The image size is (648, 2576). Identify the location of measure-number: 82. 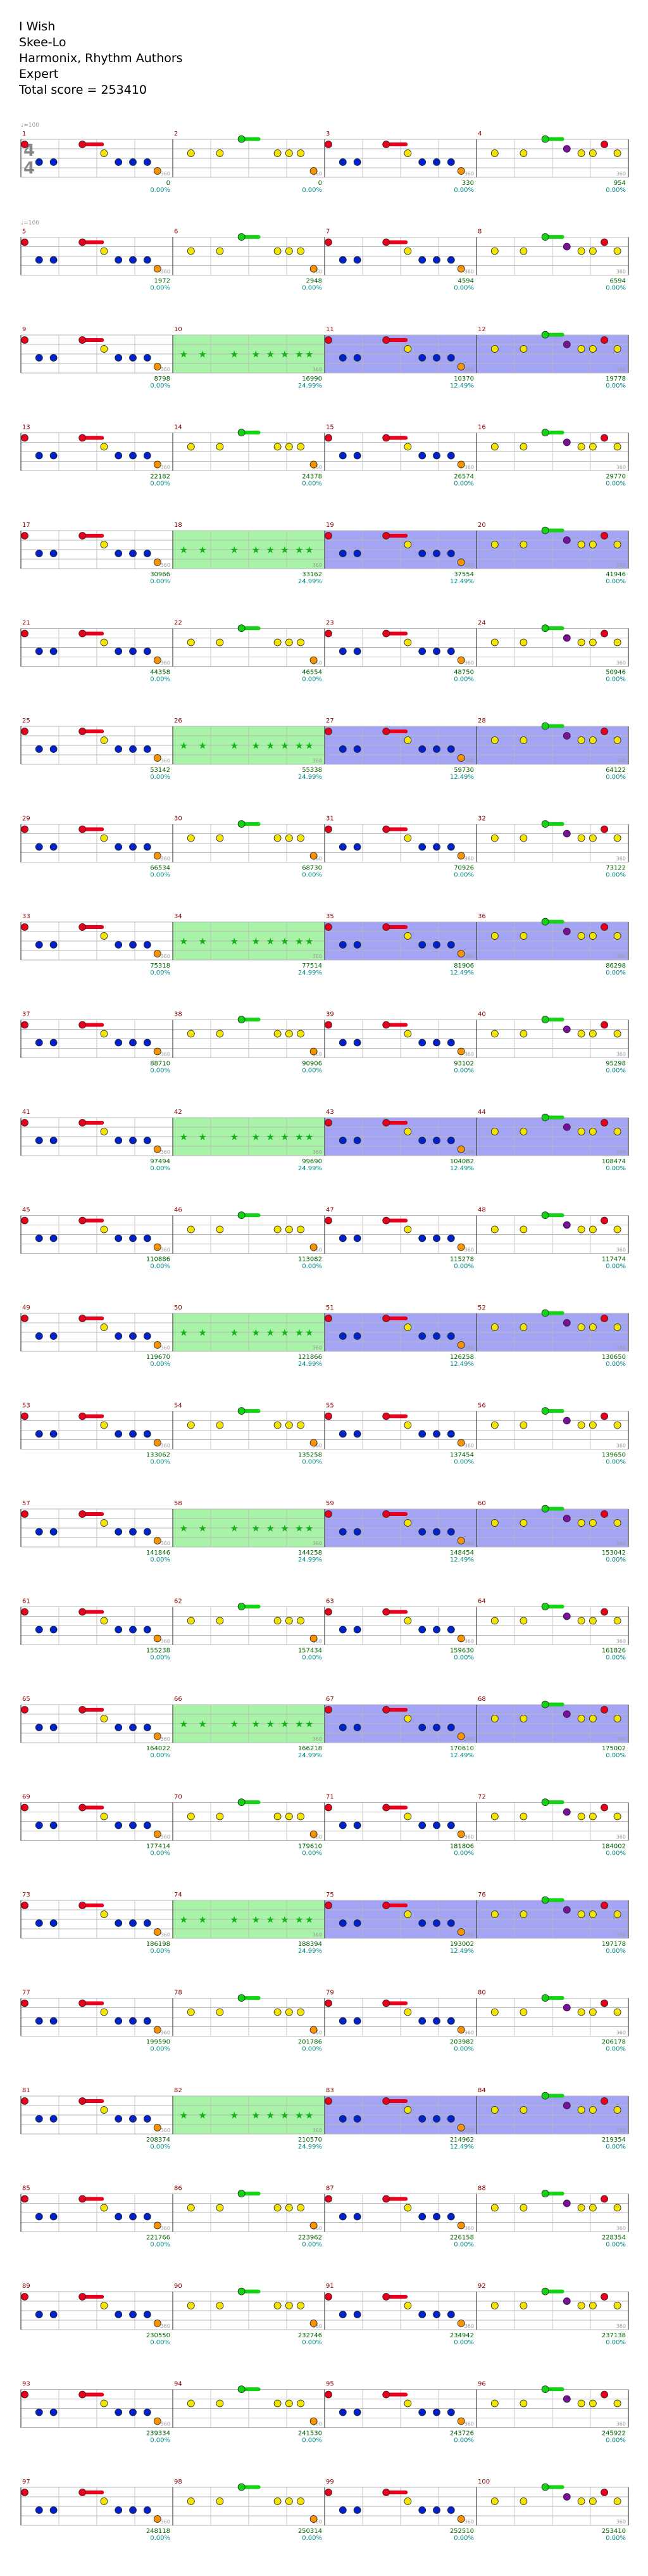
(178, 2090).